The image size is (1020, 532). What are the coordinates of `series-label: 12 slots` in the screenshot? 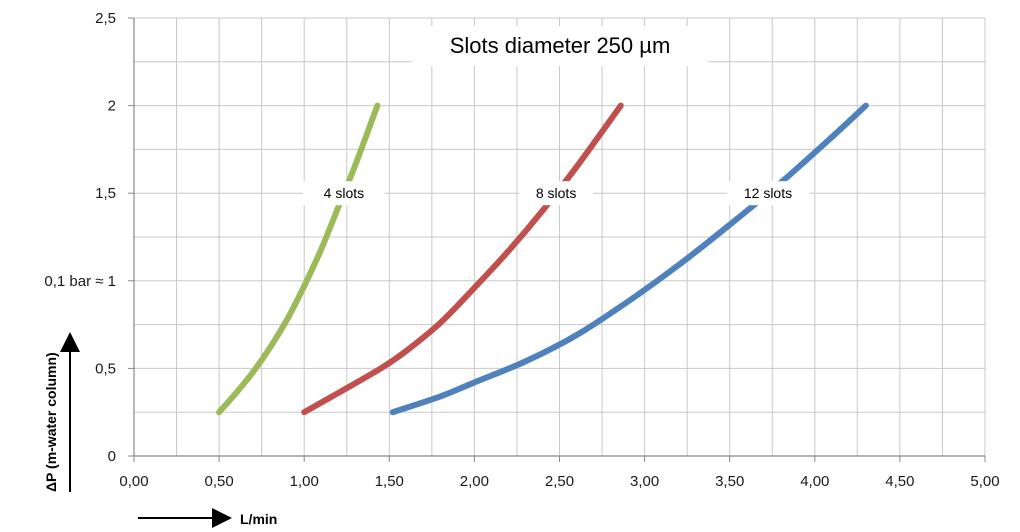 It's located at (768, 193).